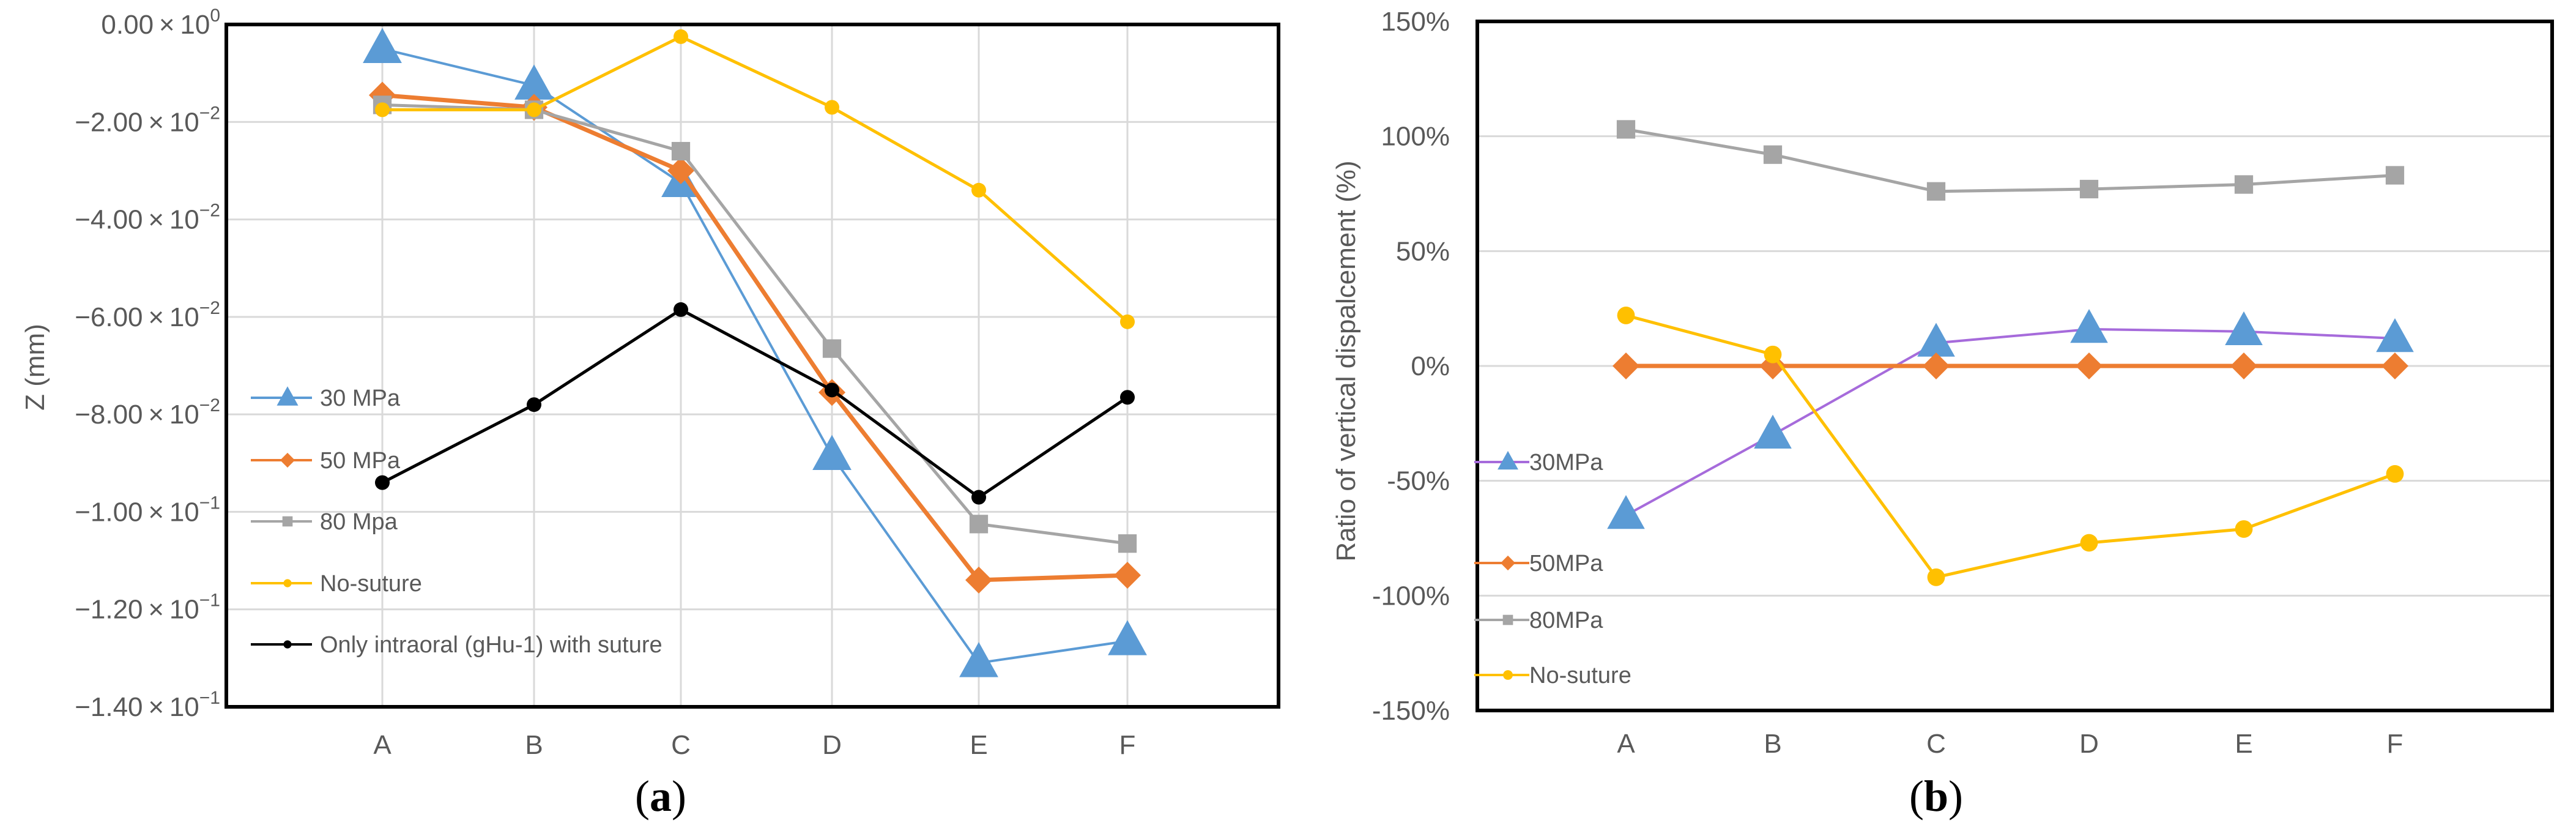 This screenshot has height=839, width=2576. I want to click on y-tick-label: 0.00 × 100, so click(160, 23).